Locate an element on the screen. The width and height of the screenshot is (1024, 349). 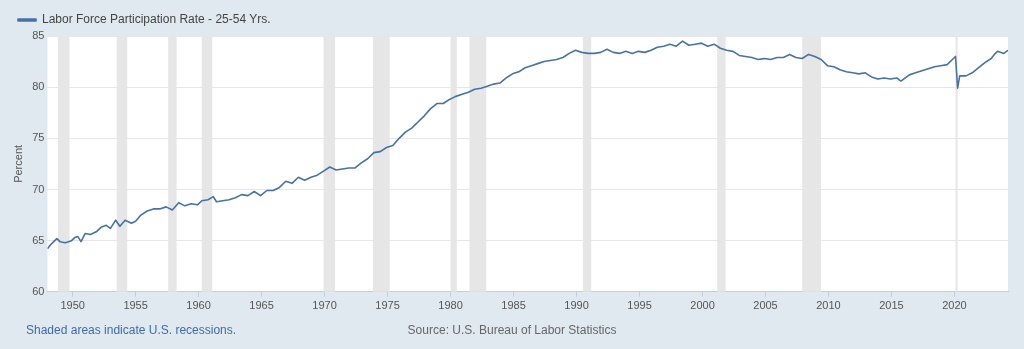
x-tick-label: 2010 is located at coordinates (828, 305).